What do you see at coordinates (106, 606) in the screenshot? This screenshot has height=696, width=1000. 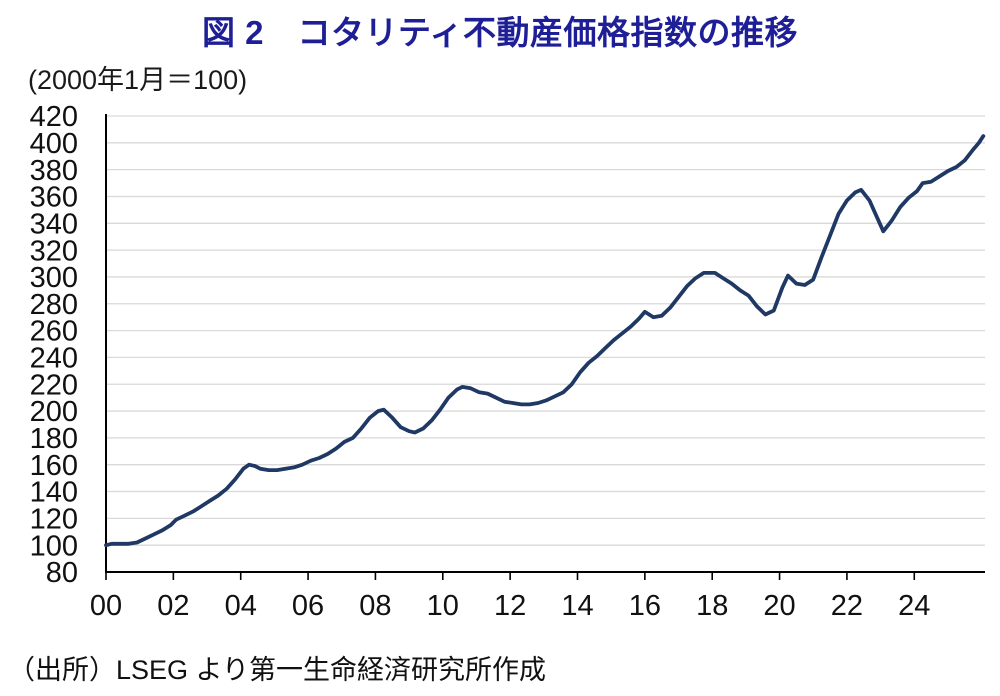 I see `x-tick-label: 00` at bounding box center [106, 606].